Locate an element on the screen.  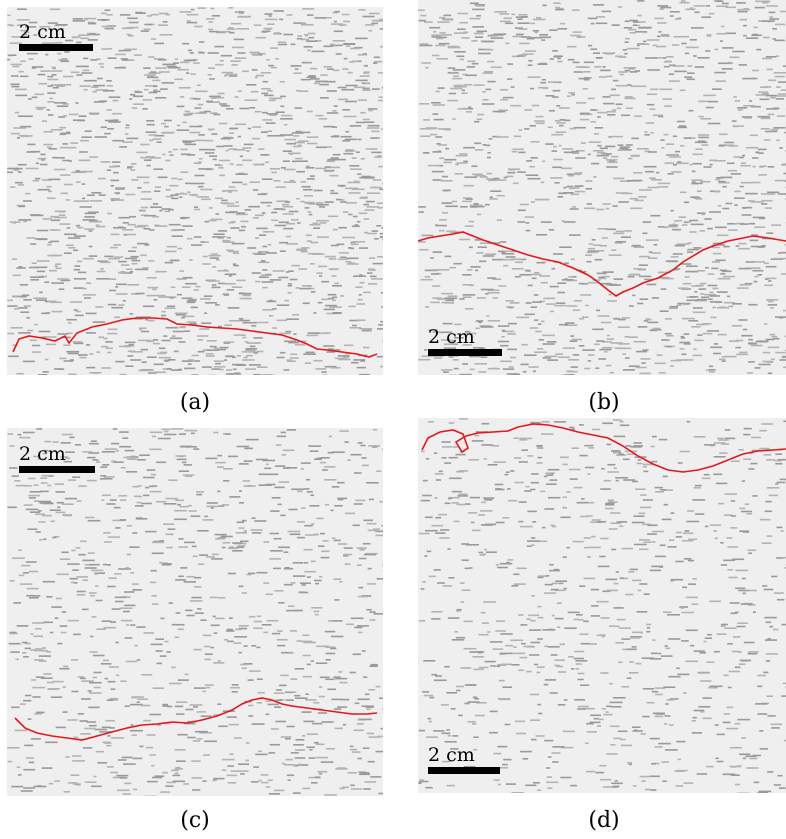
scale-bar-line-b is located at coordinates (465, 352).